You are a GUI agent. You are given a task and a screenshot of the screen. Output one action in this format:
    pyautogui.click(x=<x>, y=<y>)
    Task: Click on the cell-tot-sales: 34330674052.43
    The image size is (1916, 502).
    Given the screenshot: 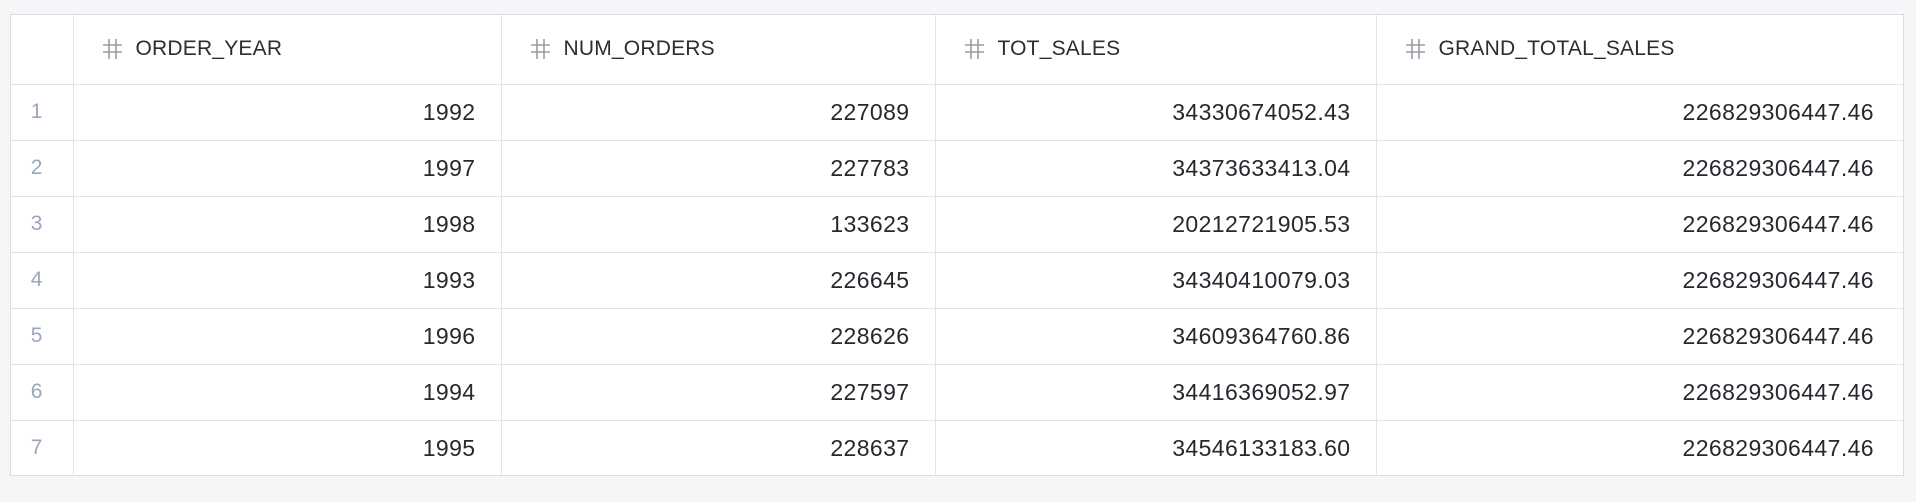 What is the action you would take?
    pyautogui.click(x=1156, y=112)
    